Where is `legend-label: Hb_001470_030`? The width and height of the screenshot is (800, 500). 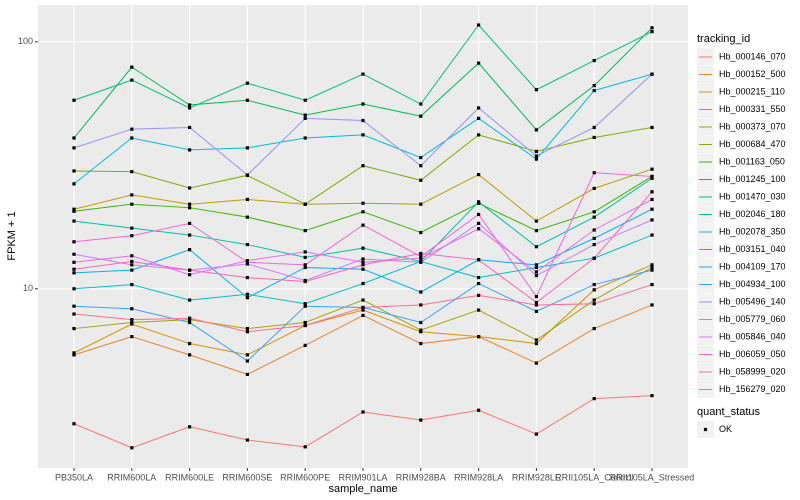
legend-label: Hb_001470_030 is located at coordinates (752, 196).